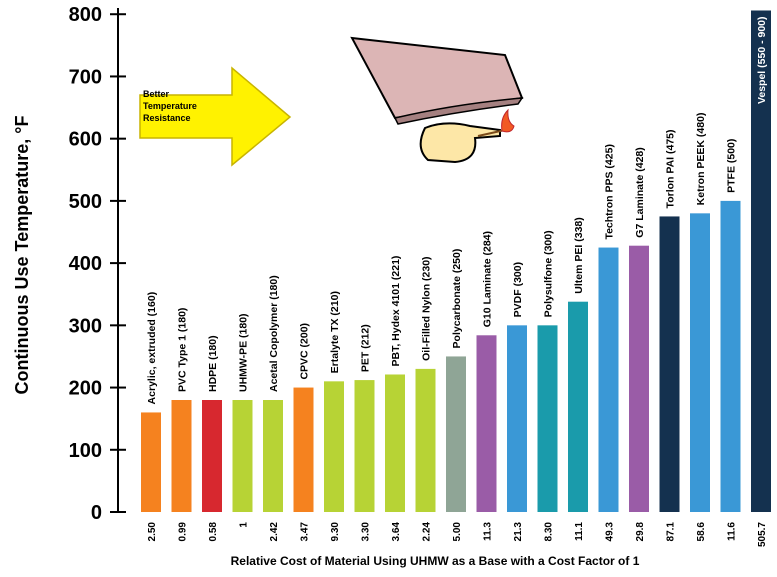 This screenshot has height=577, width=777. Describe the element at coordinates (305, 351) in the screenshot. I see `bar-label: CPVC (200)` at that location.